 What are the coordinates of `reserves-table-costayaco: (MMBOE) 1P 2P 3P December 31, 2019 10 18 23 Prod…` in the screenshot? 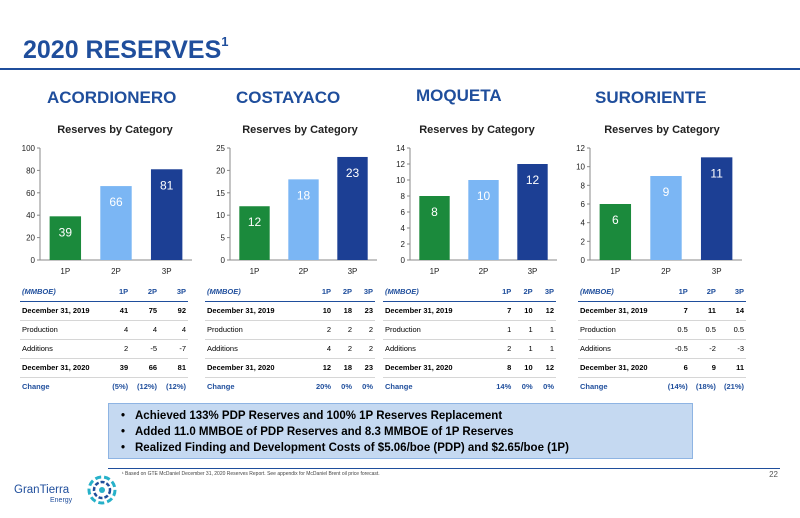 It's located at (290, 339).